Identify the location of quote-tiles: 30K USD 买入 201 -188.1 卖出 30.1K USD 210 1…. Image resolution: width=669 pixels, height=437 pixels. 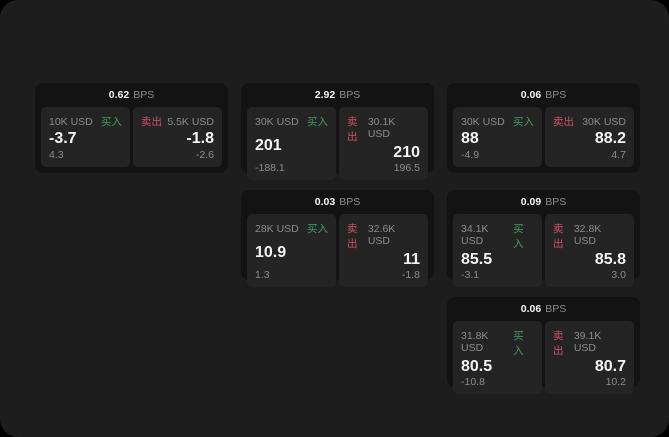
(337, 143).